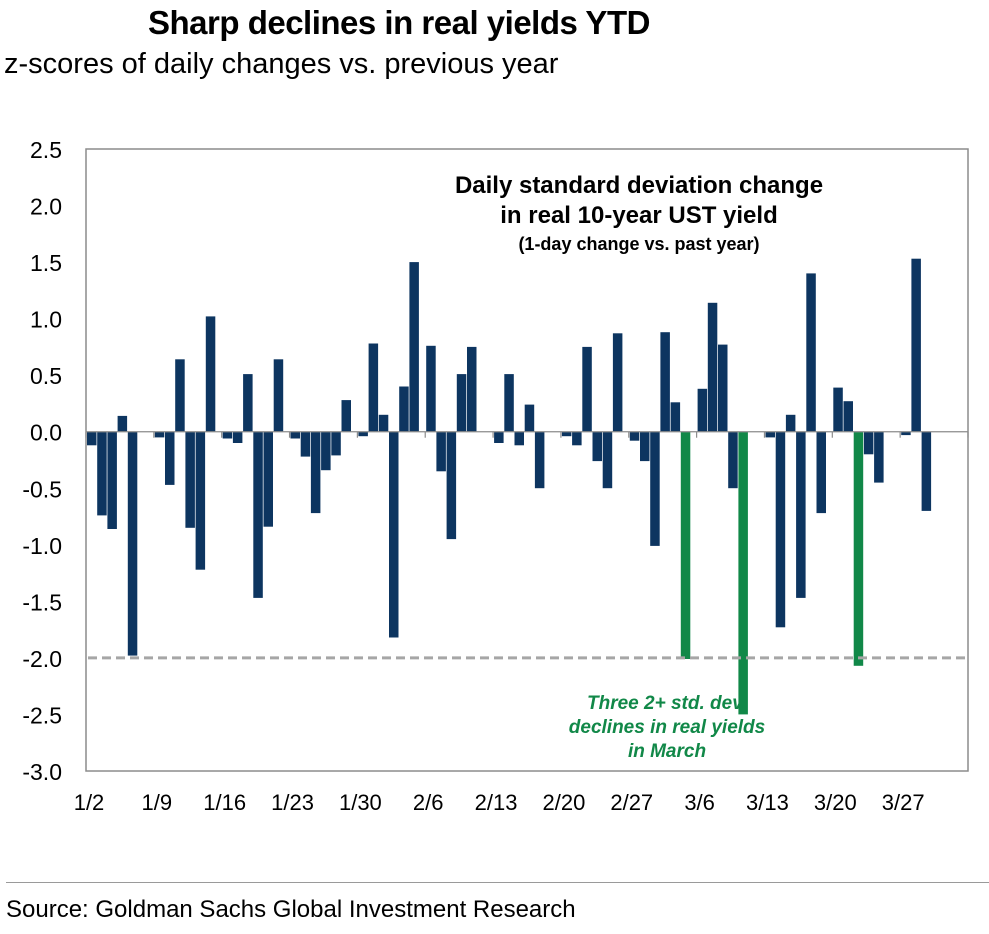 The height and width of the screenshot is (934, 989). Describe the element at coordinates (903, 802) in the screenshot. I see `x-tick-label: 3/27` at that location.